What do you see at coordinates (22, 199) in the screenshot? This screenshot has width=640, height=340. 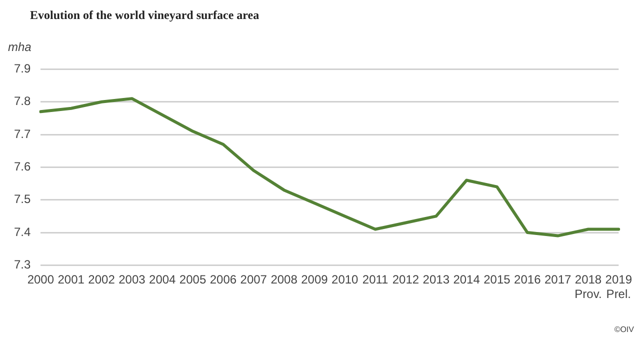 I see `y-tick-label: 7.5` at bounding box center [22, 199].